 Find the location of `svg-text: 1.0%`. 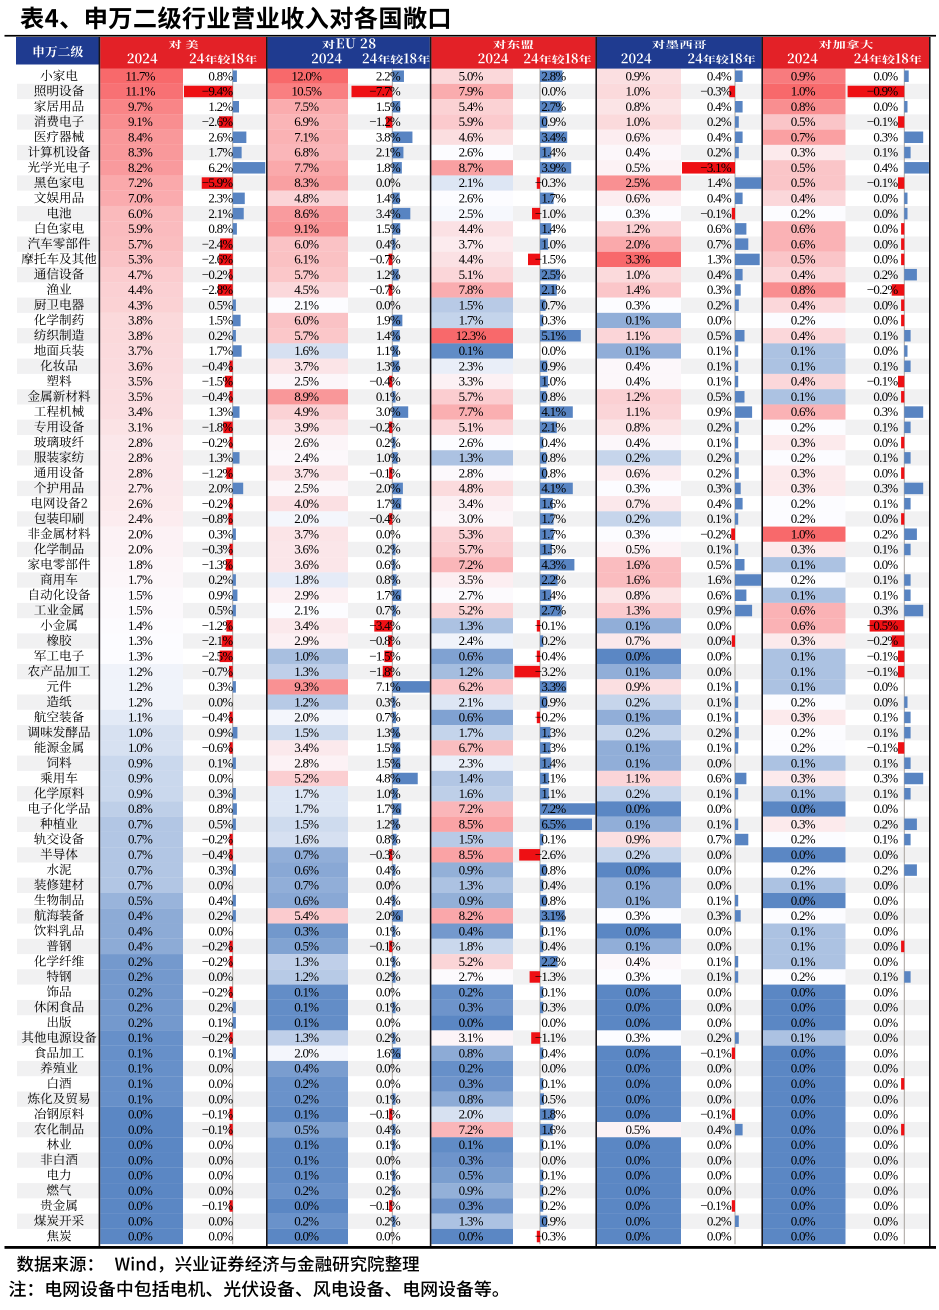

svg-text: 1.0% is located at coordinates (803, 533).